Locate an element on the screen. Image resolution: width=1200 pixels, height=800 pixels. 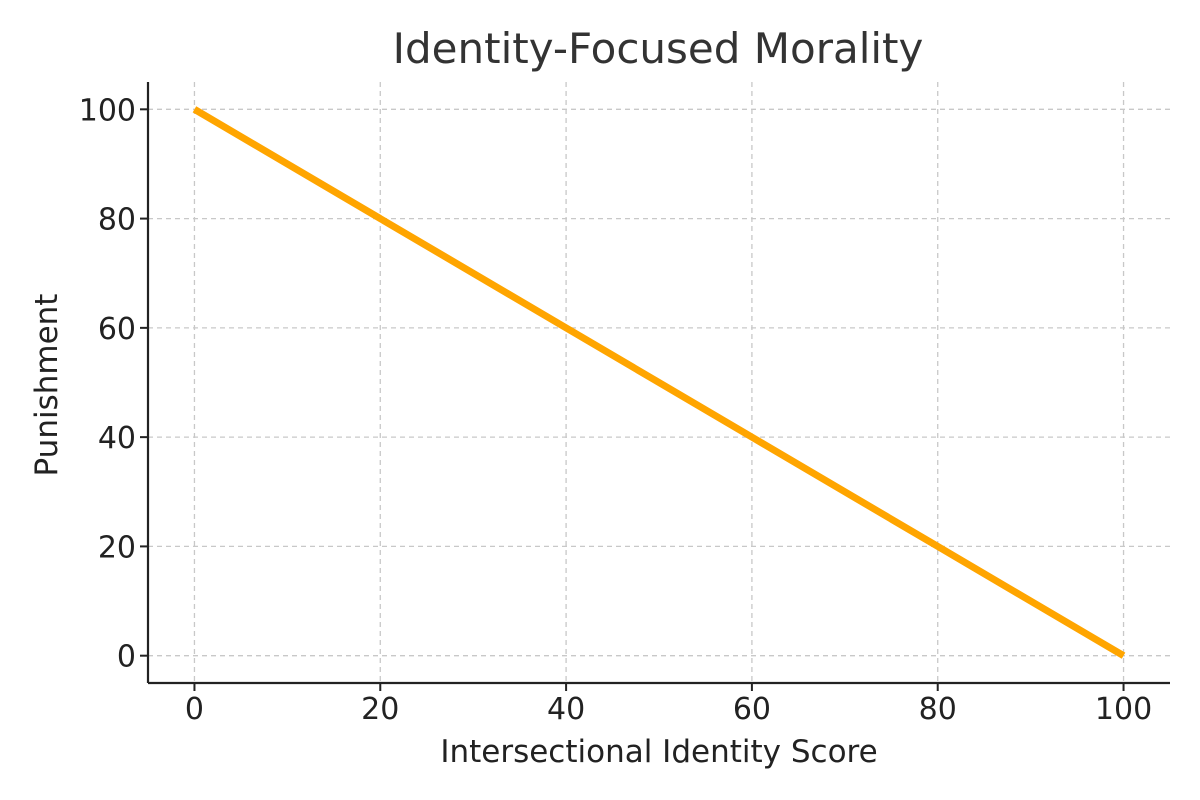
y-tick-label-0: 0 is located at coordinates (126, 657).